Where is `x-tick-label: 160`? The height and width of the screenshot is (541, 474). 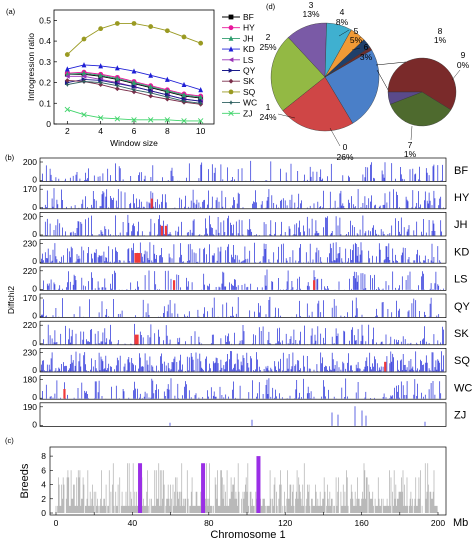 x-tick-label: 160 is located at coordinates (362, 523).